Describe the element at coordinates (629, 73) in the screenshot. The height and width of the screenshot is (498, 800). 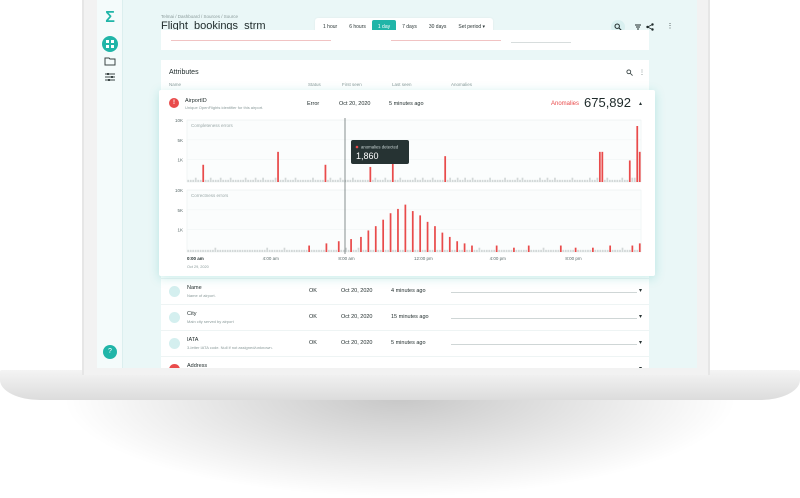
I see `search-icon` at that location.